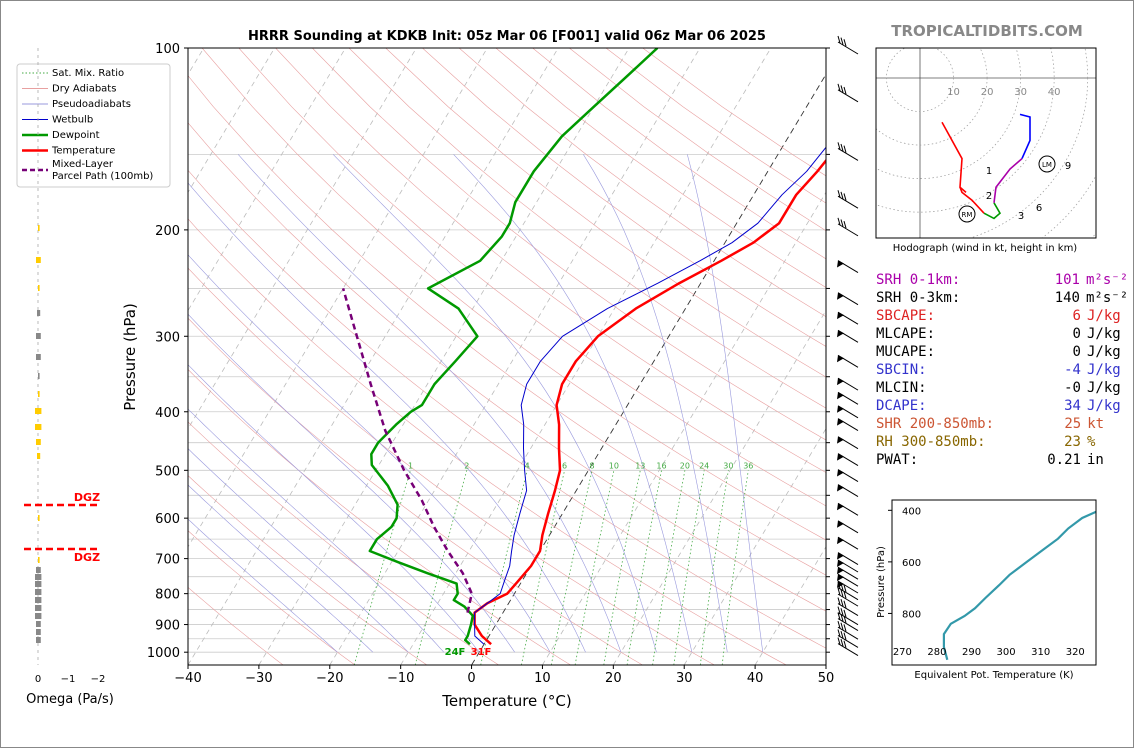 This screenshot has height=748, width=1134. What do you see at coordinates (236, 625) in the screenshot?
I see `dry-adiabat-line` at bounding box center [236, 625].